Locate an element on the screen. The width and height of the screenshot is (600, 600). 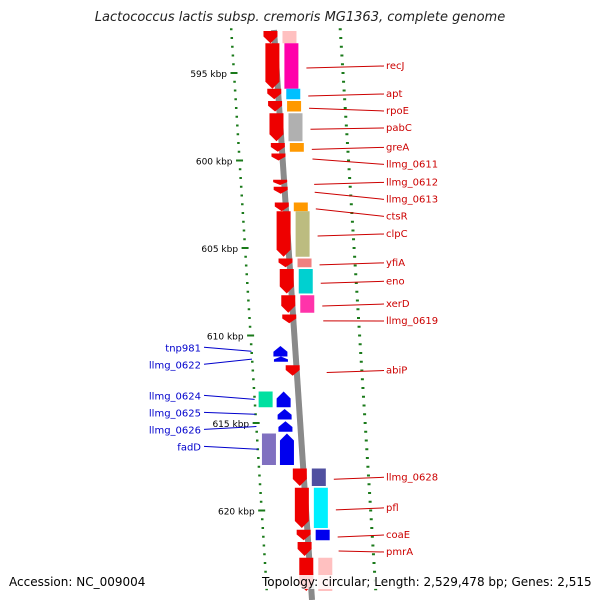
ruler-label: 595 kbp is located at coordinates (208, 75).